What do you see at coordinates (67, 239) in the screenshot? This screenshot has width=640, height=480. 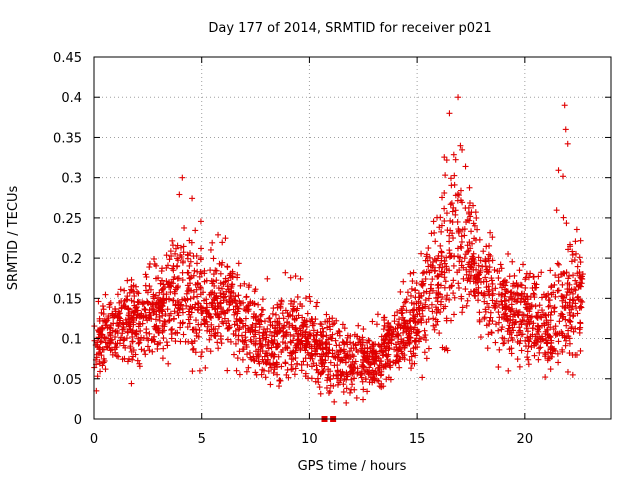 I see `y-tick-labels: 0 0.05 0.1 0.15 0.2 0.25 0.3 0.35 0.4 0.45` at bounding box center [67, 239].